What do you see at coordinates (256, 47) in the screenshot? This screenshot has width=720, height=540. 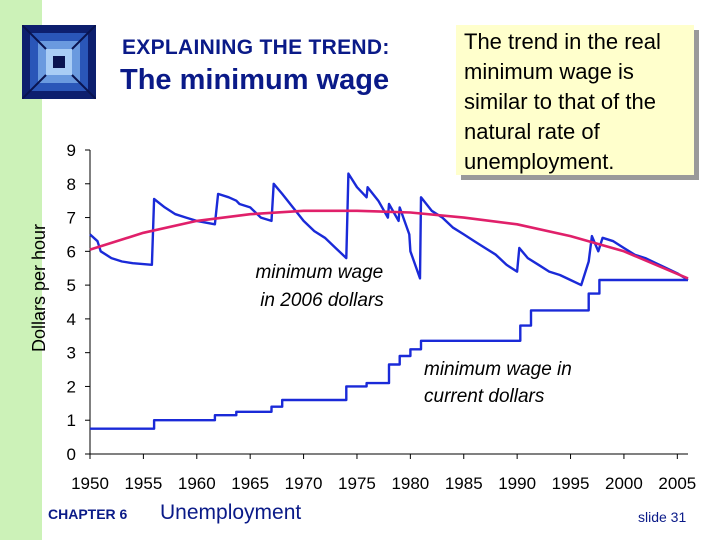 I see `slide-supertitle: EXPLAINING THE TREND:` at bounding box center [256, 47].